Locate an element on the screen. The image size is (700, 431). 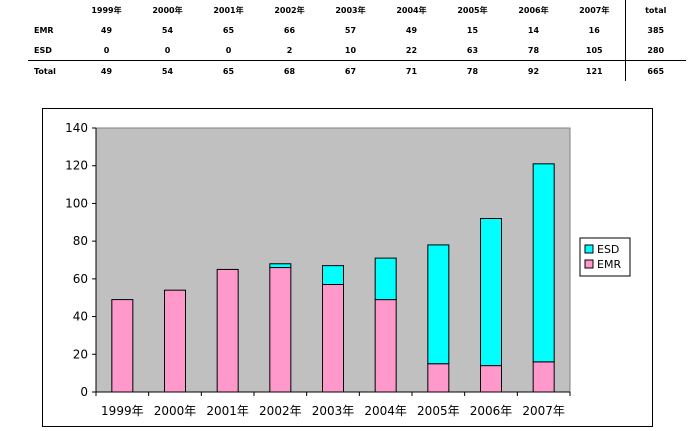
x-tick-label: 2000年 is located at coordinates (175, 411).